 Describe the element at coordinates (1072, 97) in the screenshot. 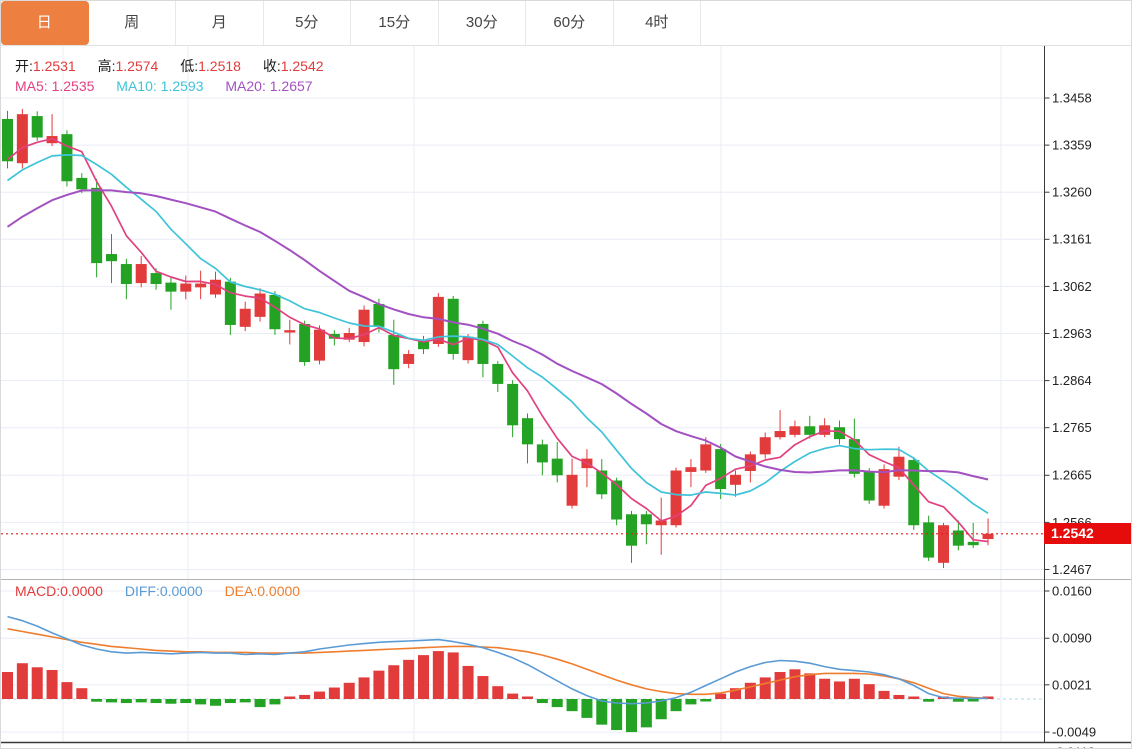

I see `price-tick-label: 1.3458` at that location.